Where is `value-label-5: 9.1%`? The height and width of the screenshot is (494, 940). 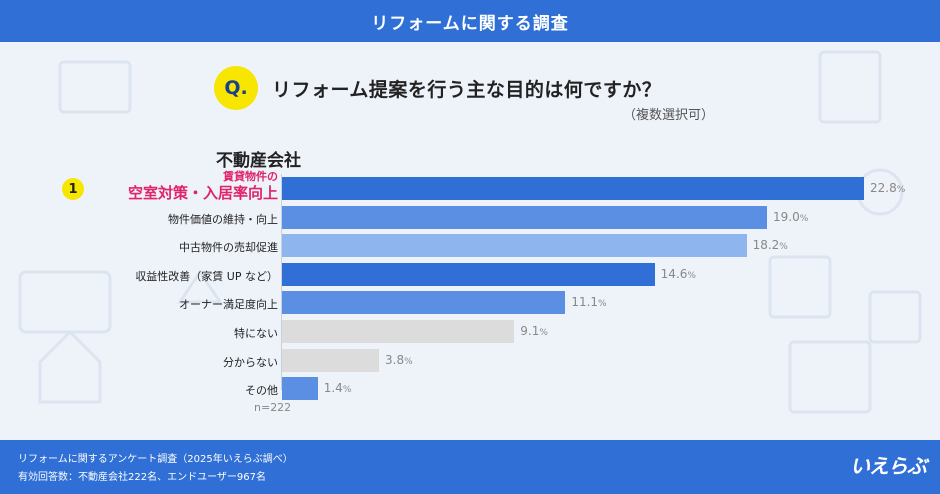
value-label-5: 9.1% is located at coordinates (534, 331).